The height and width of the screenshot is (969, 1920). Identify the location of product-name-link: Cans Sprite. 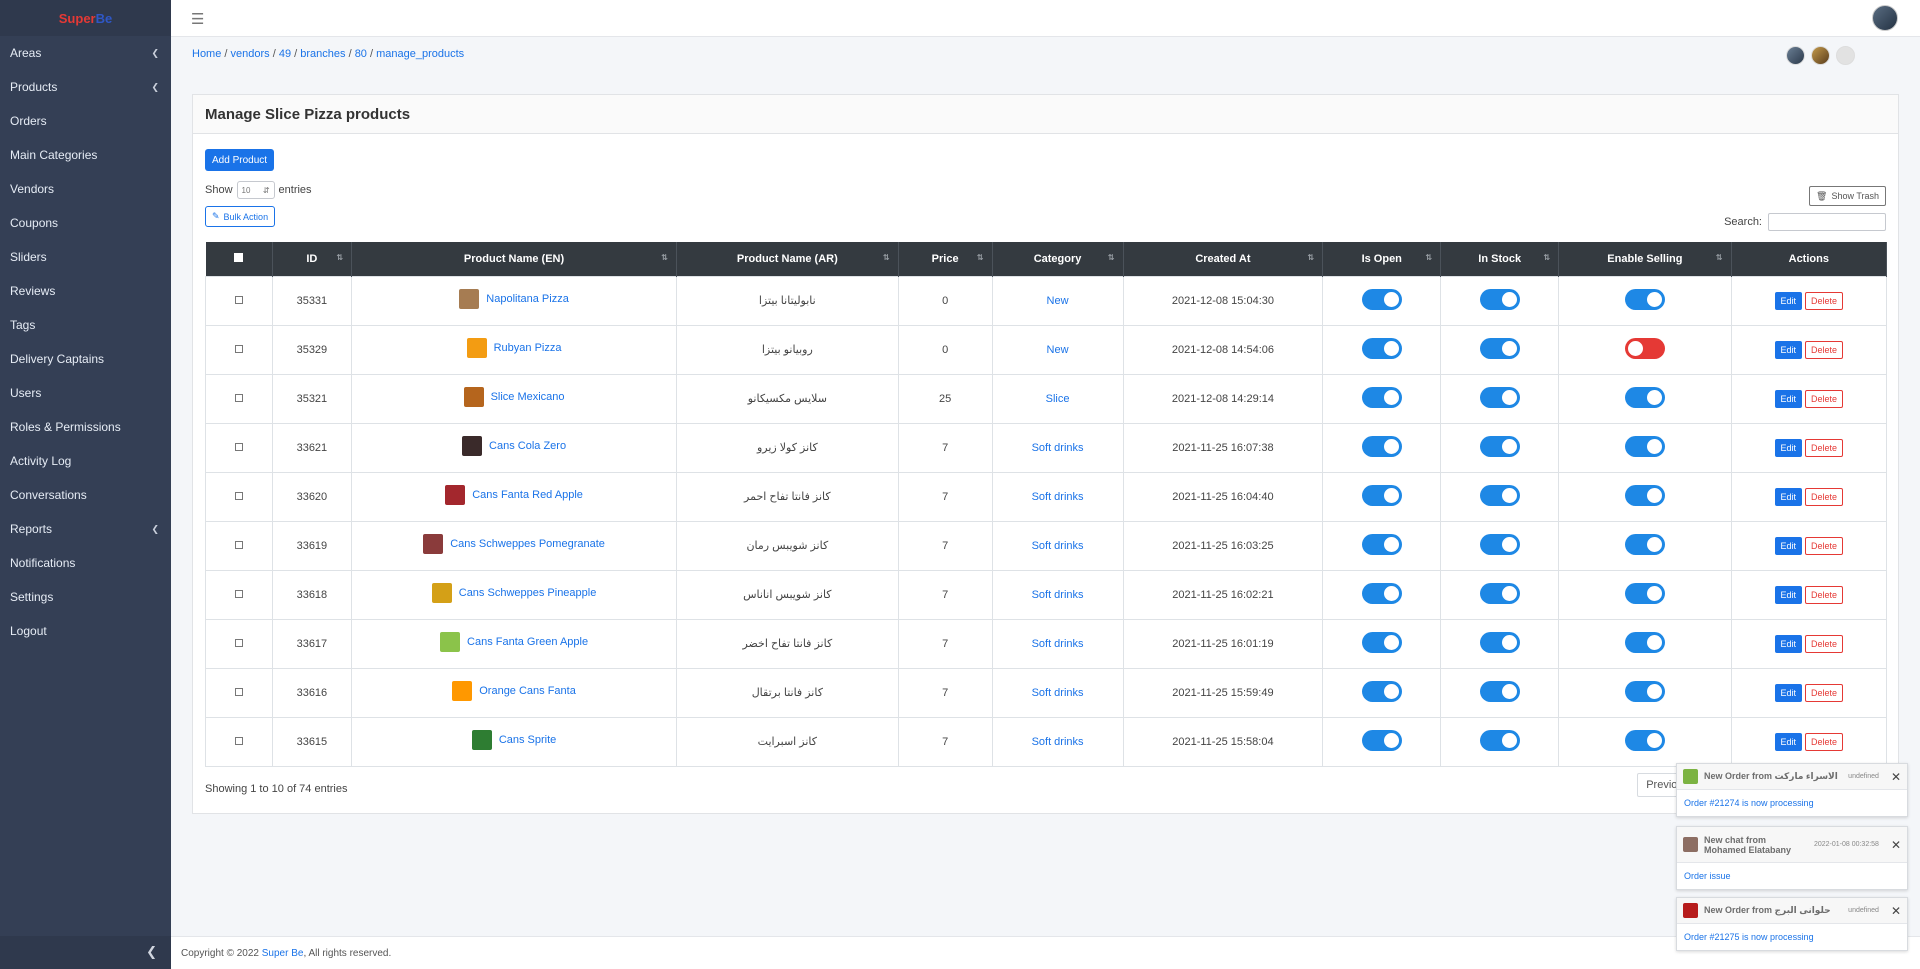
(527, 740).